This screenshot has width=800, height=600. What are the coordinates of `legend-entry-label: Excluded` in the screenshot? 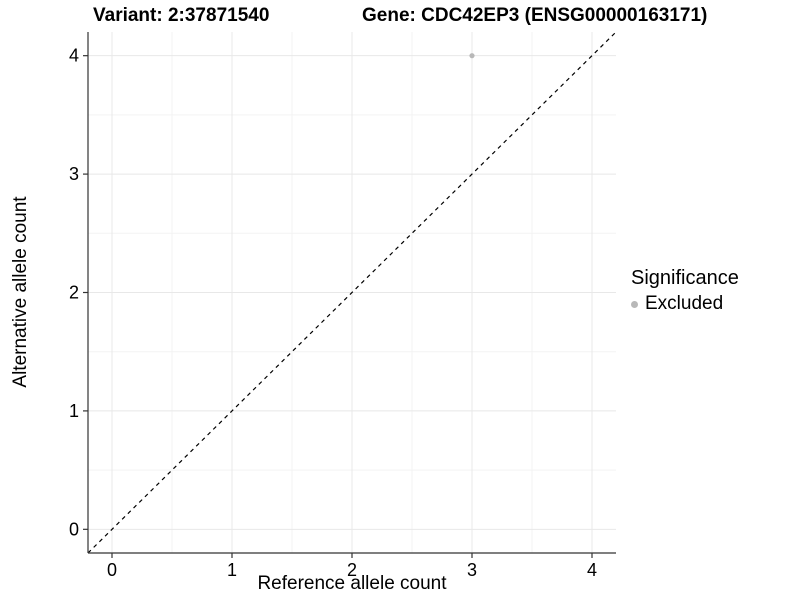 It's located at (684, 303).